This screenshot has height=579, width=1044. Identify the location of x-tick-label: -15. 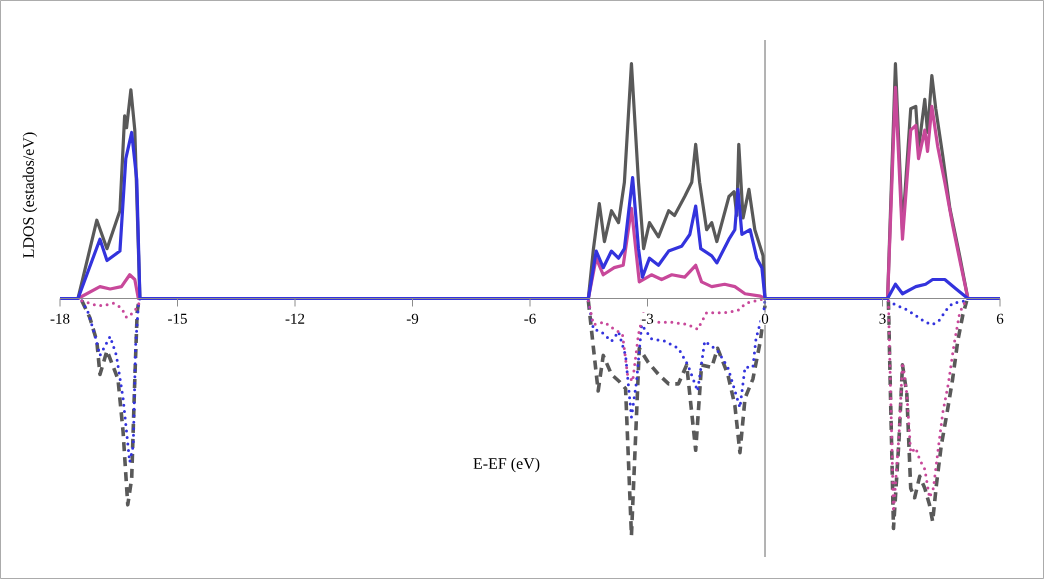
(177, 318).